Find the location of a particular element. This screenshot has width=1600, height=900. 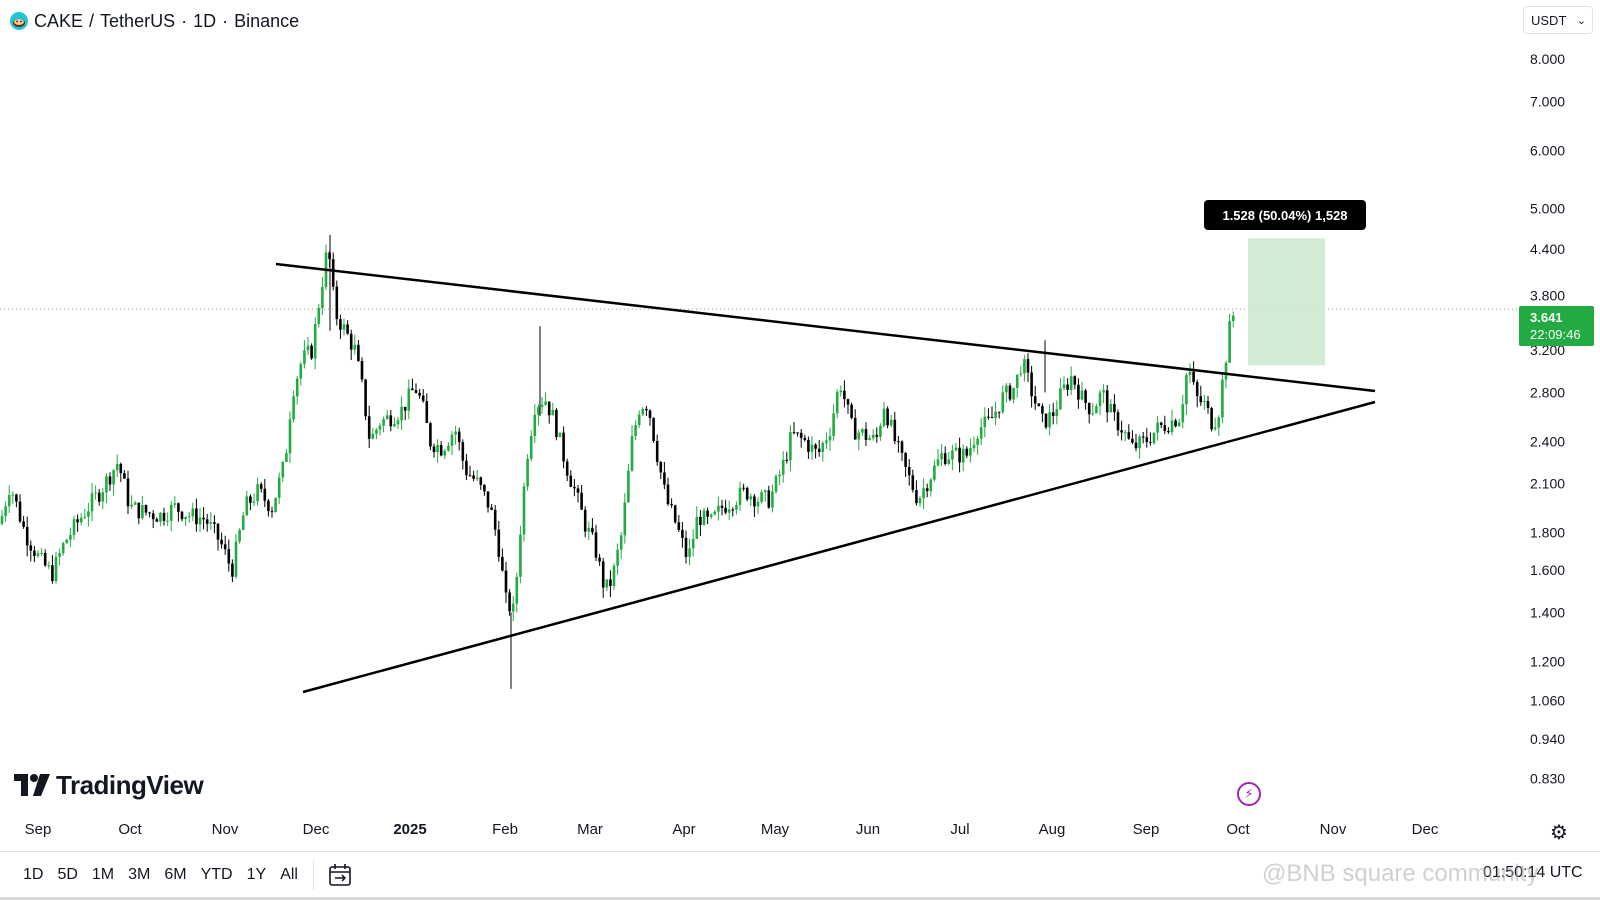

range-button-all: All is located at coordinates (289, 874).